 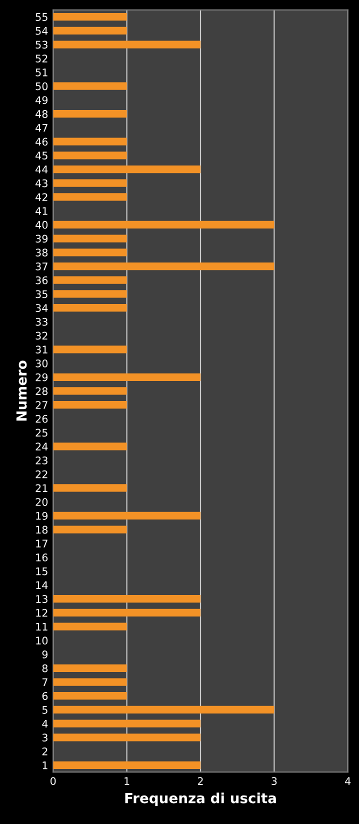 I want to click on y-tick-label: 21, so click(x=42, y=488).